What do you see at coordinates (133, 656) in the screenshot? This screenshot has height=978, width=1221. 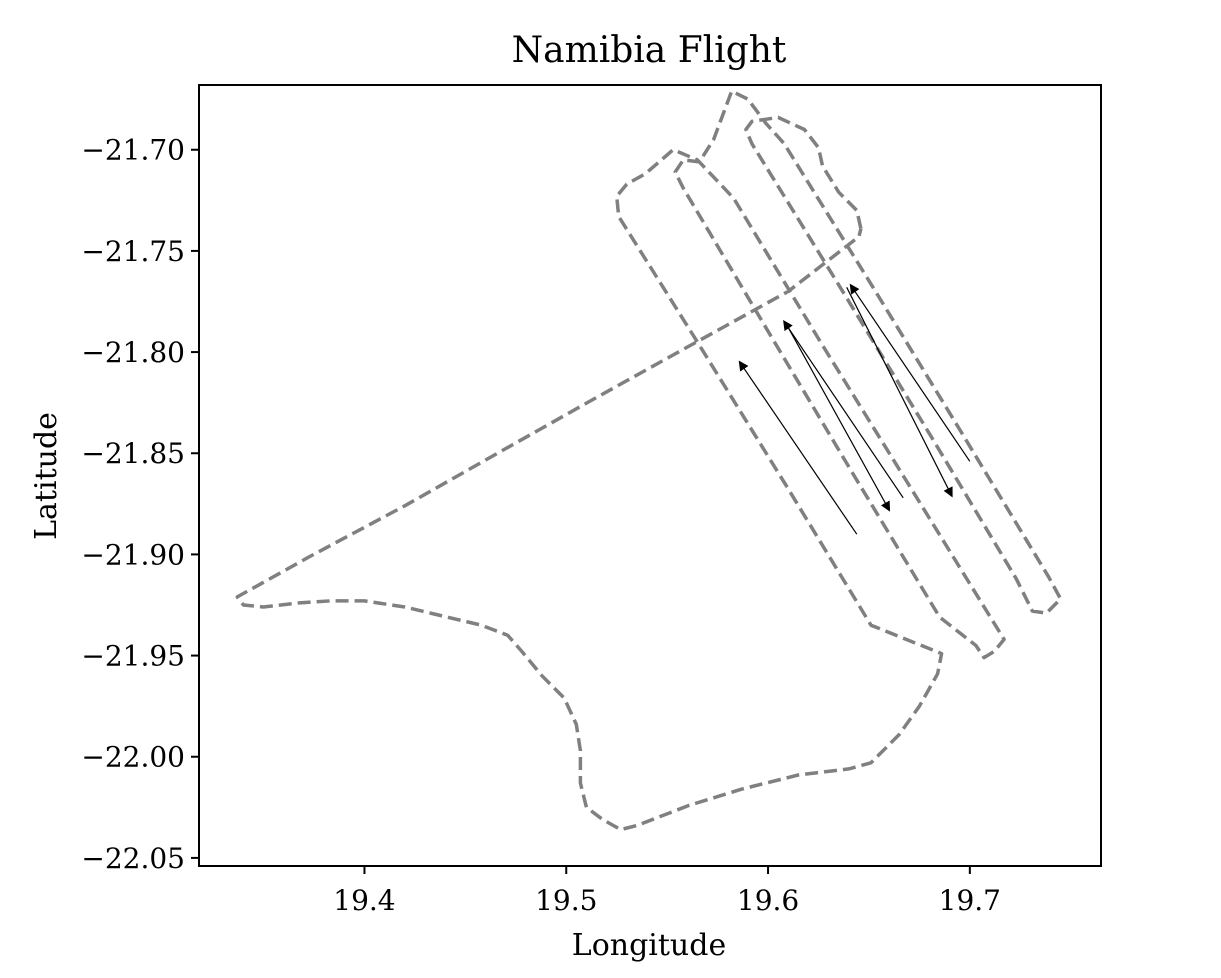 I see `y-tick-label: −21.95` at bounding box center [133, 656].